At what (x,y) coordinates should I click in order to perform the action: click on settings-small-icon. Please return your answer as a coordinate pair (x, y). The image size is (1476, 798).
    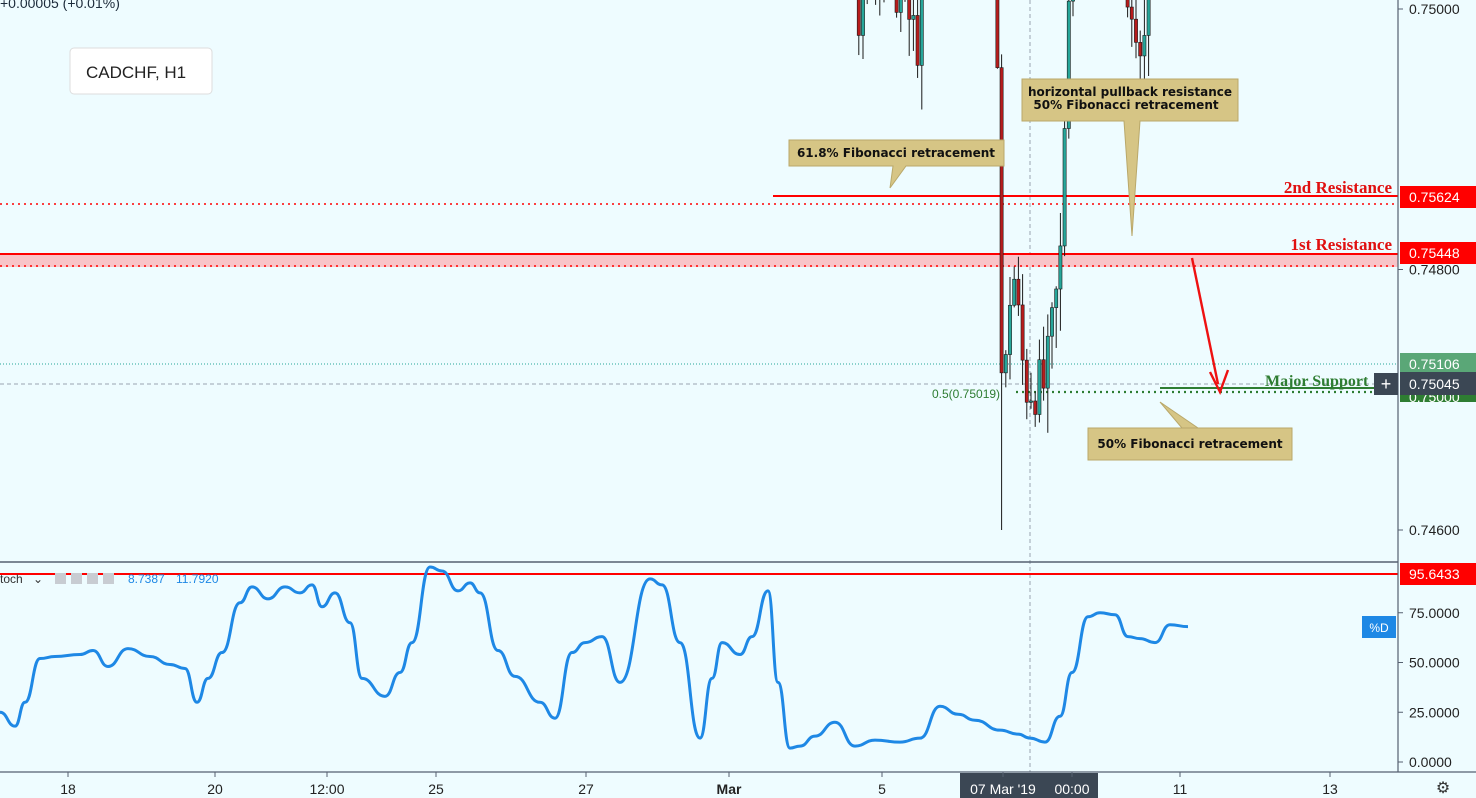
    Looking at the image, I should click on (76, 578).